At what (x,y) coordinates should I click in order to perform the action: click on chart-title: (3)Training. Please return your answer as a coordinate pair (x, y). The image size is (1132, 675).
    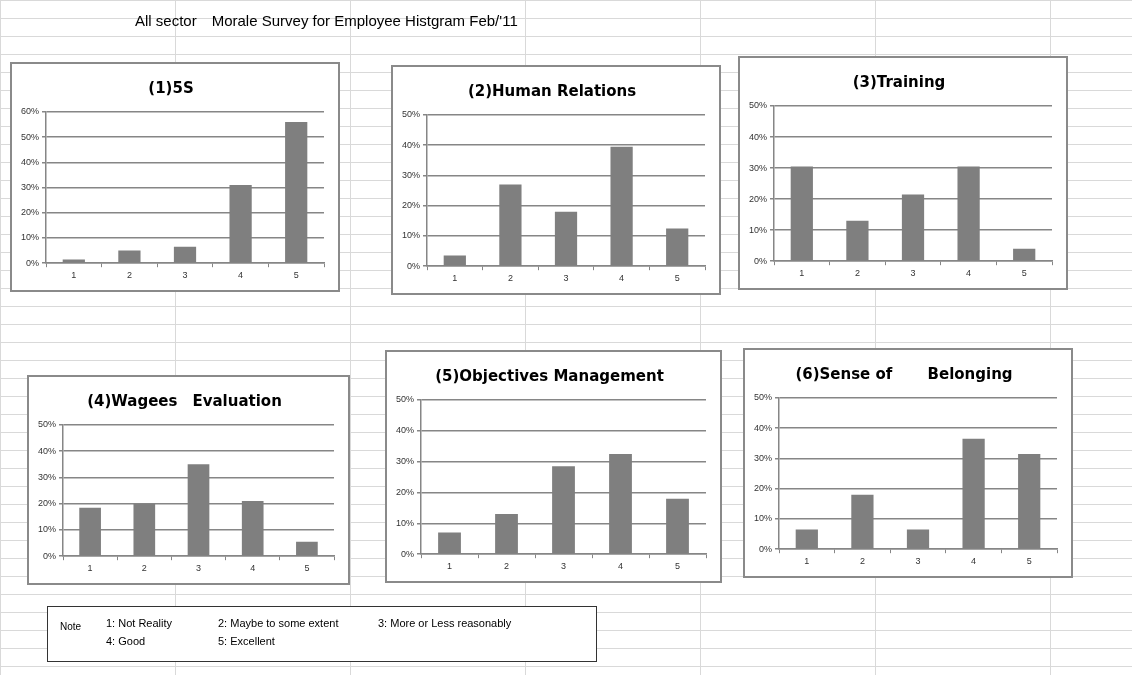
    Looking at the image, I should click on (899, 81).